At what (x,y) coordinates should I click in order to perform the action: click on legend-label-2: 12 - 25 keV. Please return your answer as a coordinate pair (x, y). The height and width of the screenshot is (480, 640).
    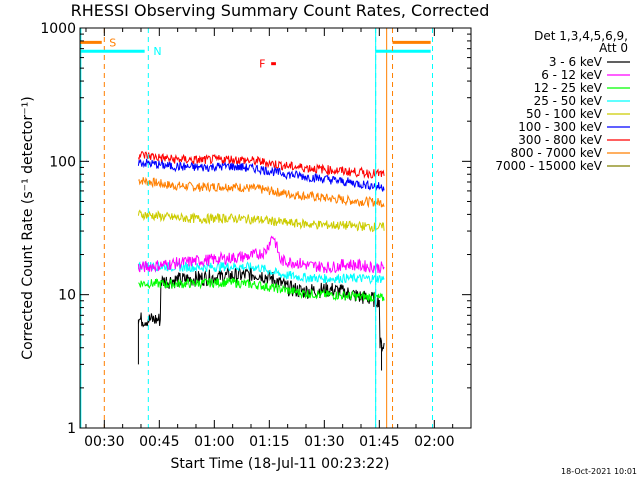
    Looking at the image, I should click on (568, 88).